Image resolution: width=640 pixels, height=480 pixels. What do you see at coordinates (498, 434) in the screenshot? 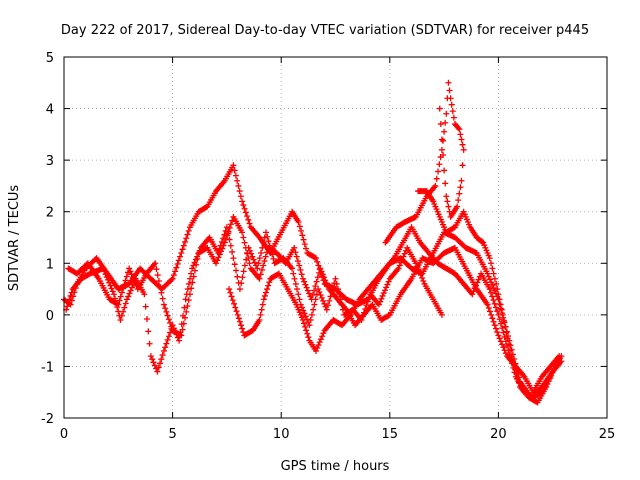
I see `x-tick-label: 20` at bounding box center [498, 434].